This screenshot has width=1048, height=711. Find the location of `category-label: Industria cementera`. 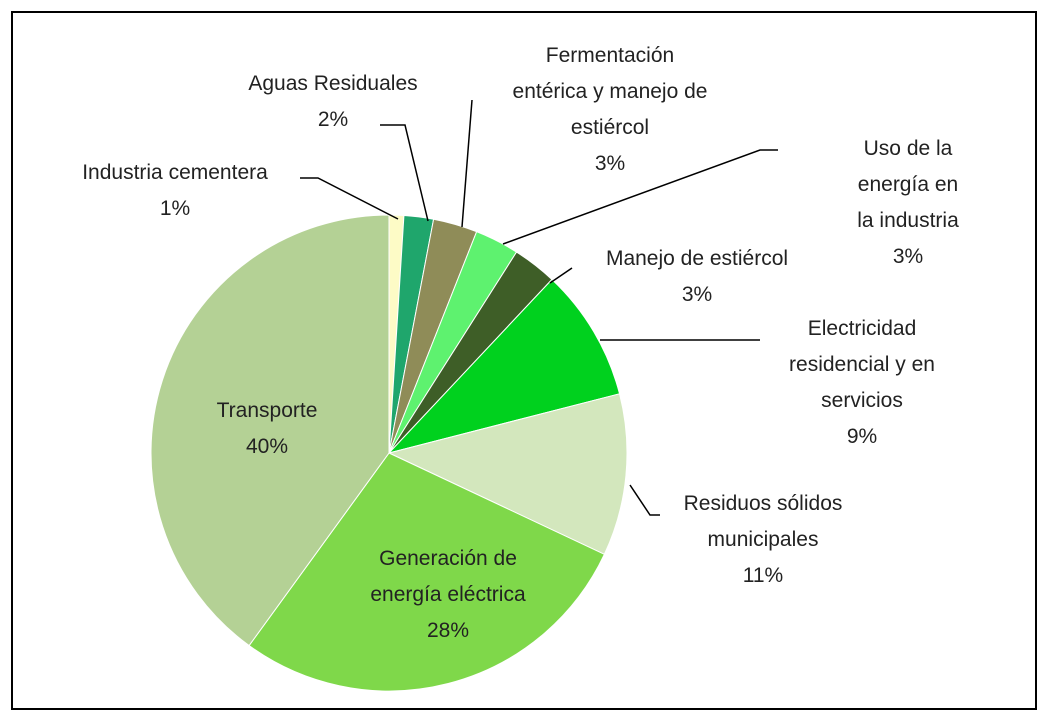

category-label: Industria cementera is located at coordinates (175, 172).